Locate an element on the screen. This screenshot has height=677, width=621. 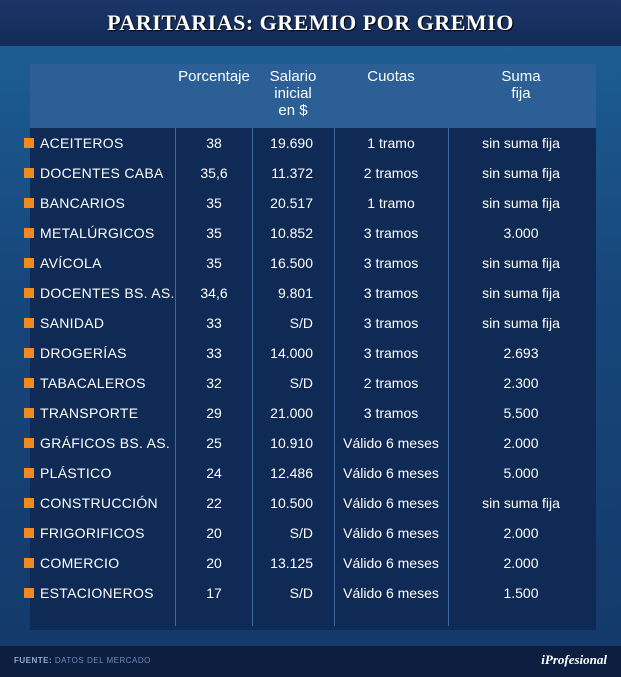
table-row: DROGERÍAS 33 14.000 3 tramos 2.693 is located at coordinates (310, 353).